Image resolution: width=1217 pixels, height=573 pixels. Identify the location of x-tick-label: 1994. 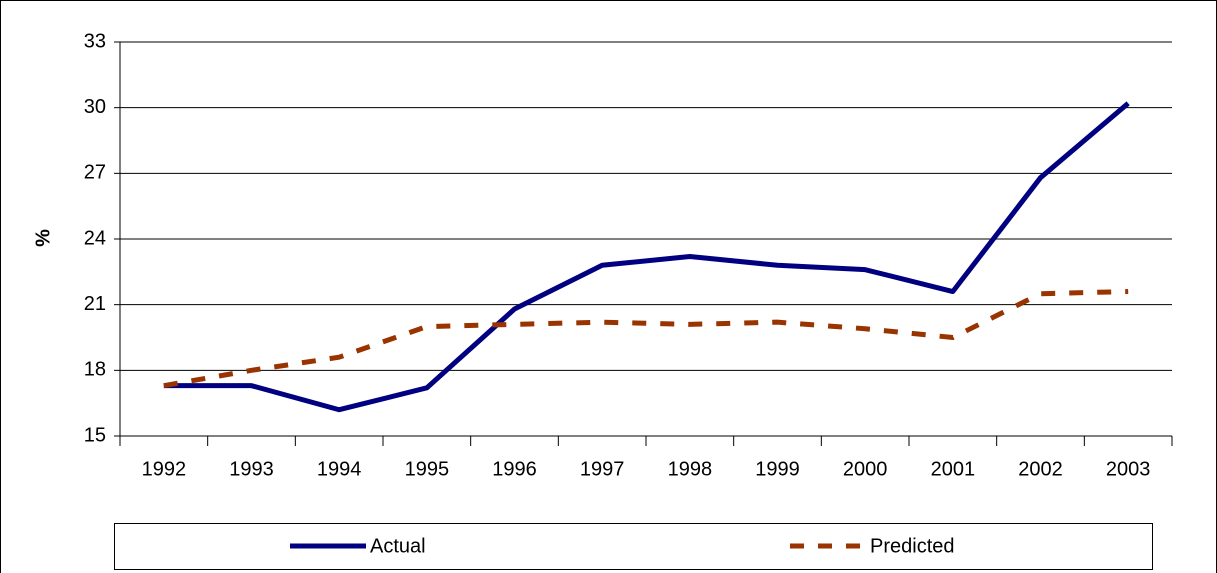
(339, 469).